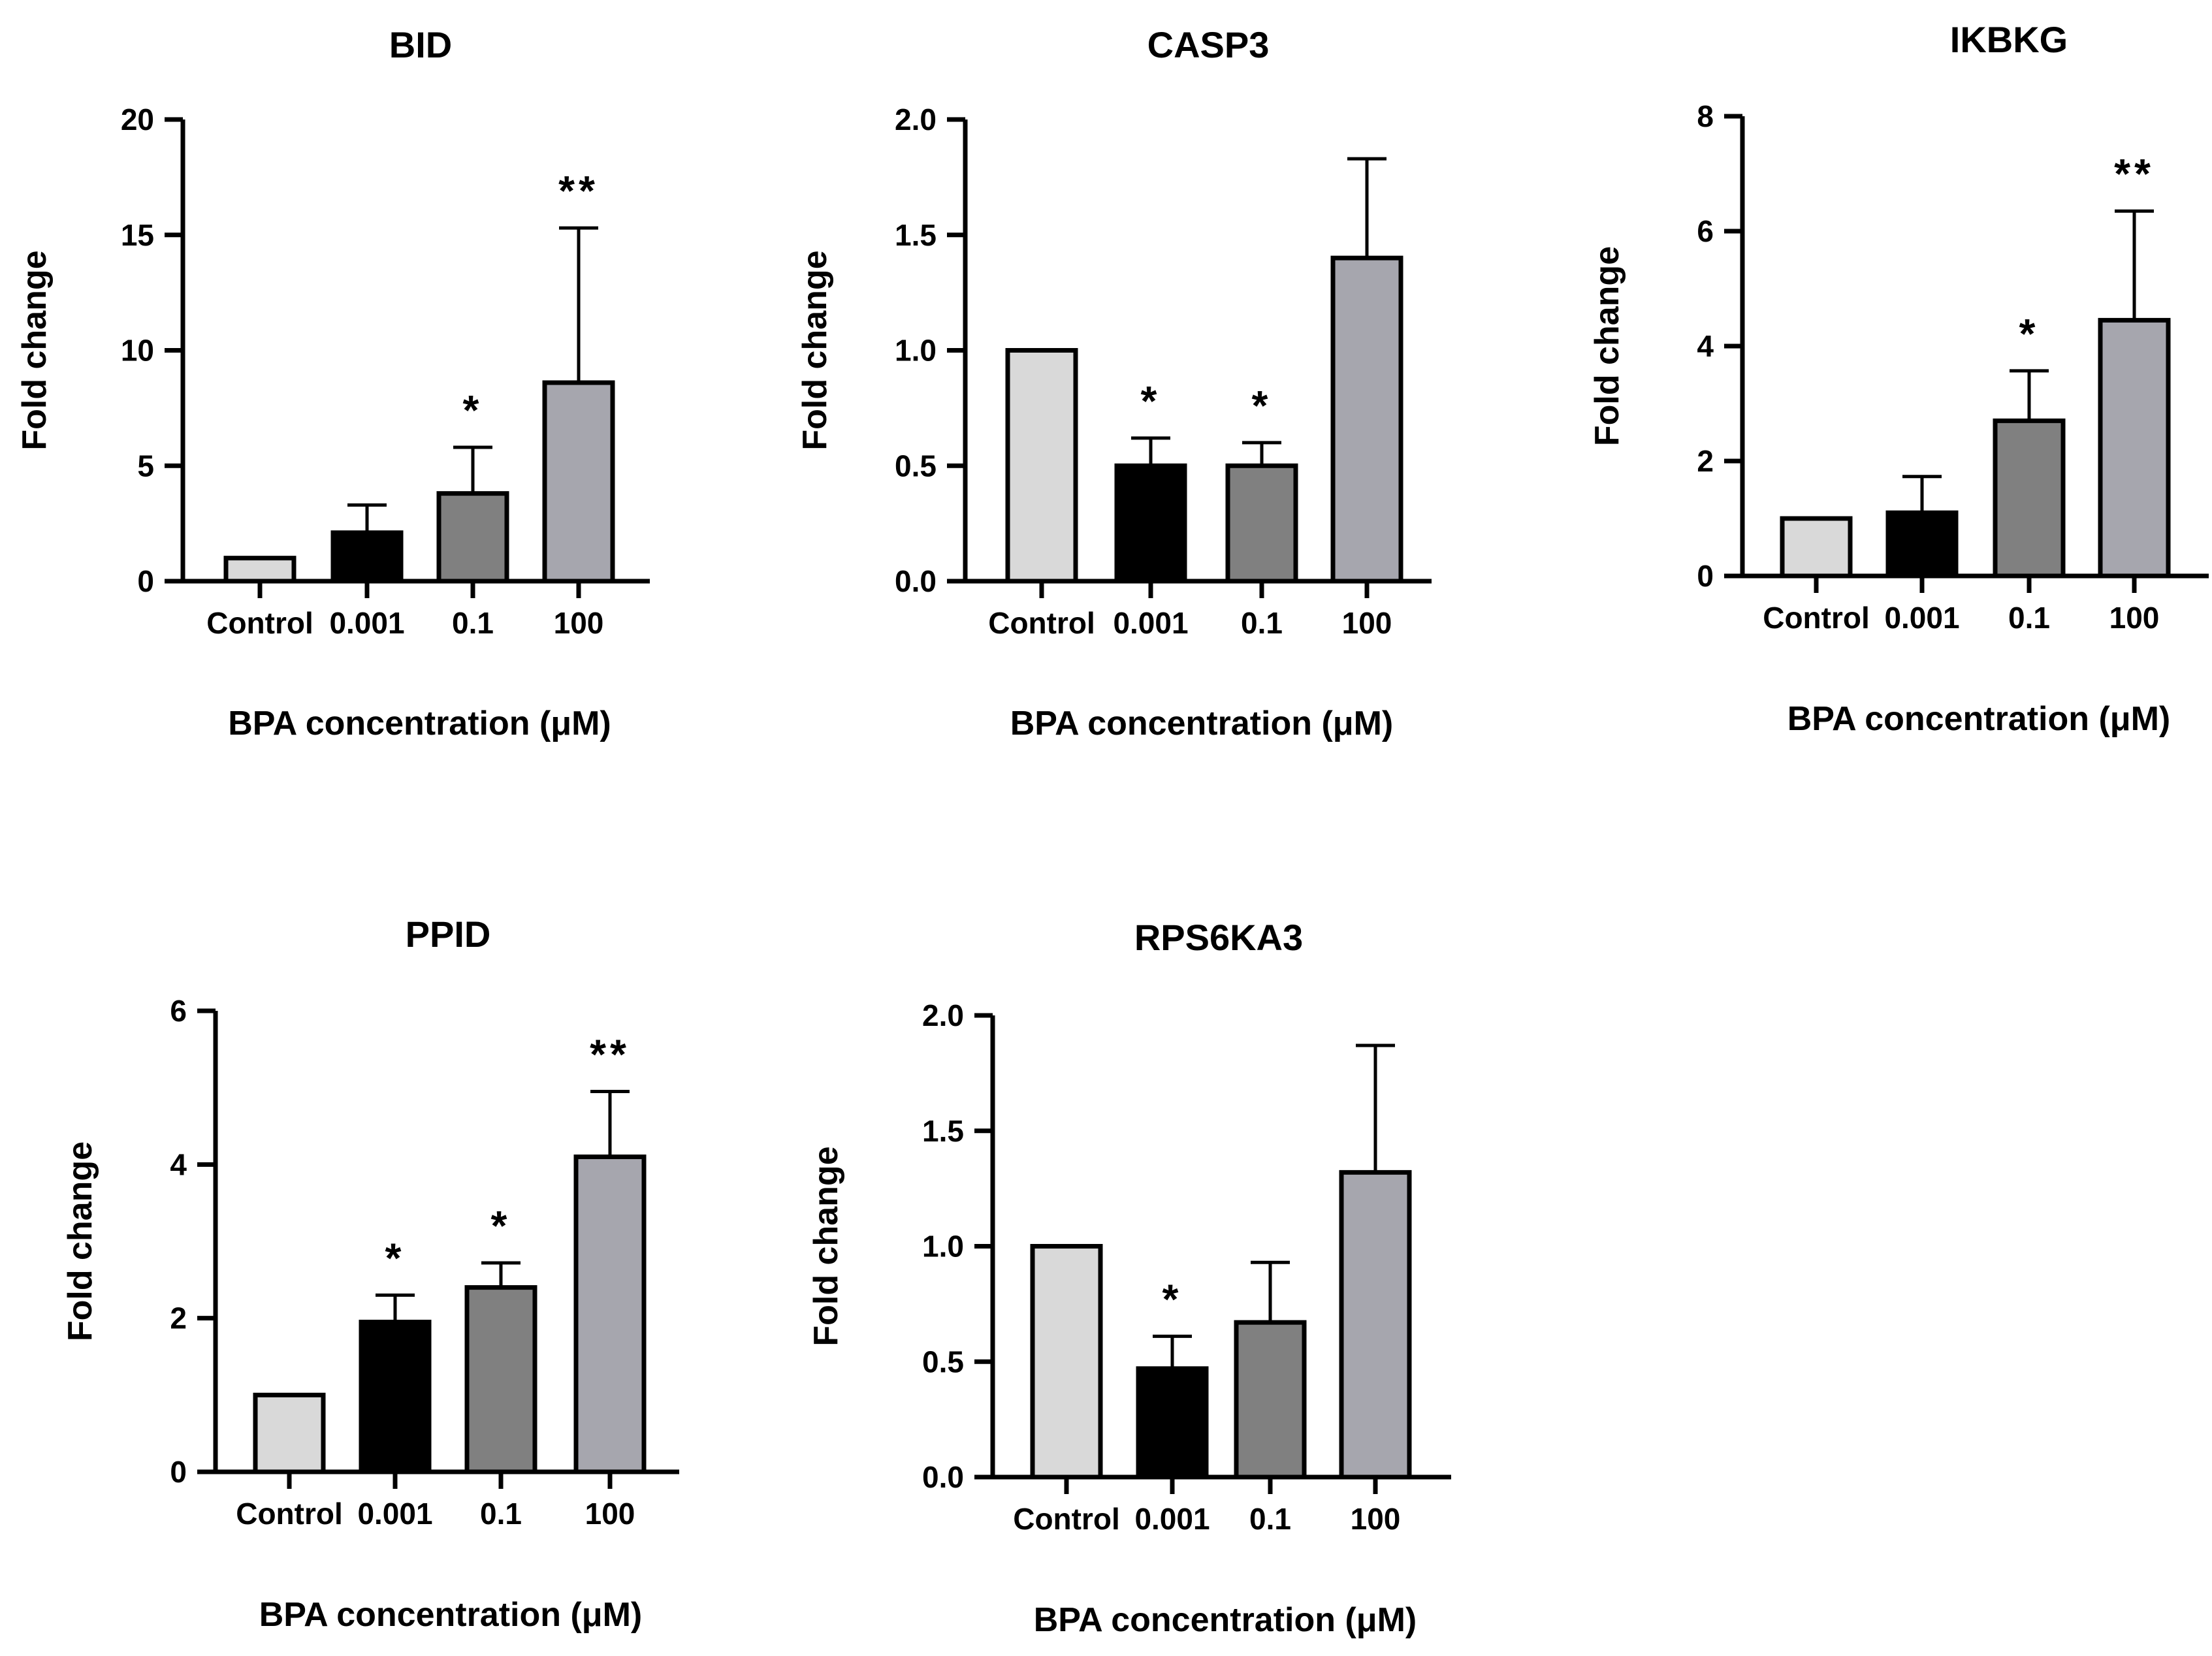  I want to click on chart-title: RPS6KA3, so click(1218, 937).